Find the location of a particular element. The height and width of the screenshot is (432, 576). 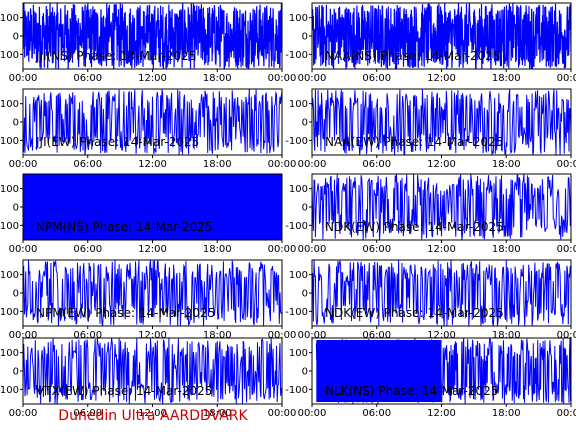

panel-title-nlk-ns: NLK(NS) Phase: 14-Mar-2025 is located at coordinates (411, 391).